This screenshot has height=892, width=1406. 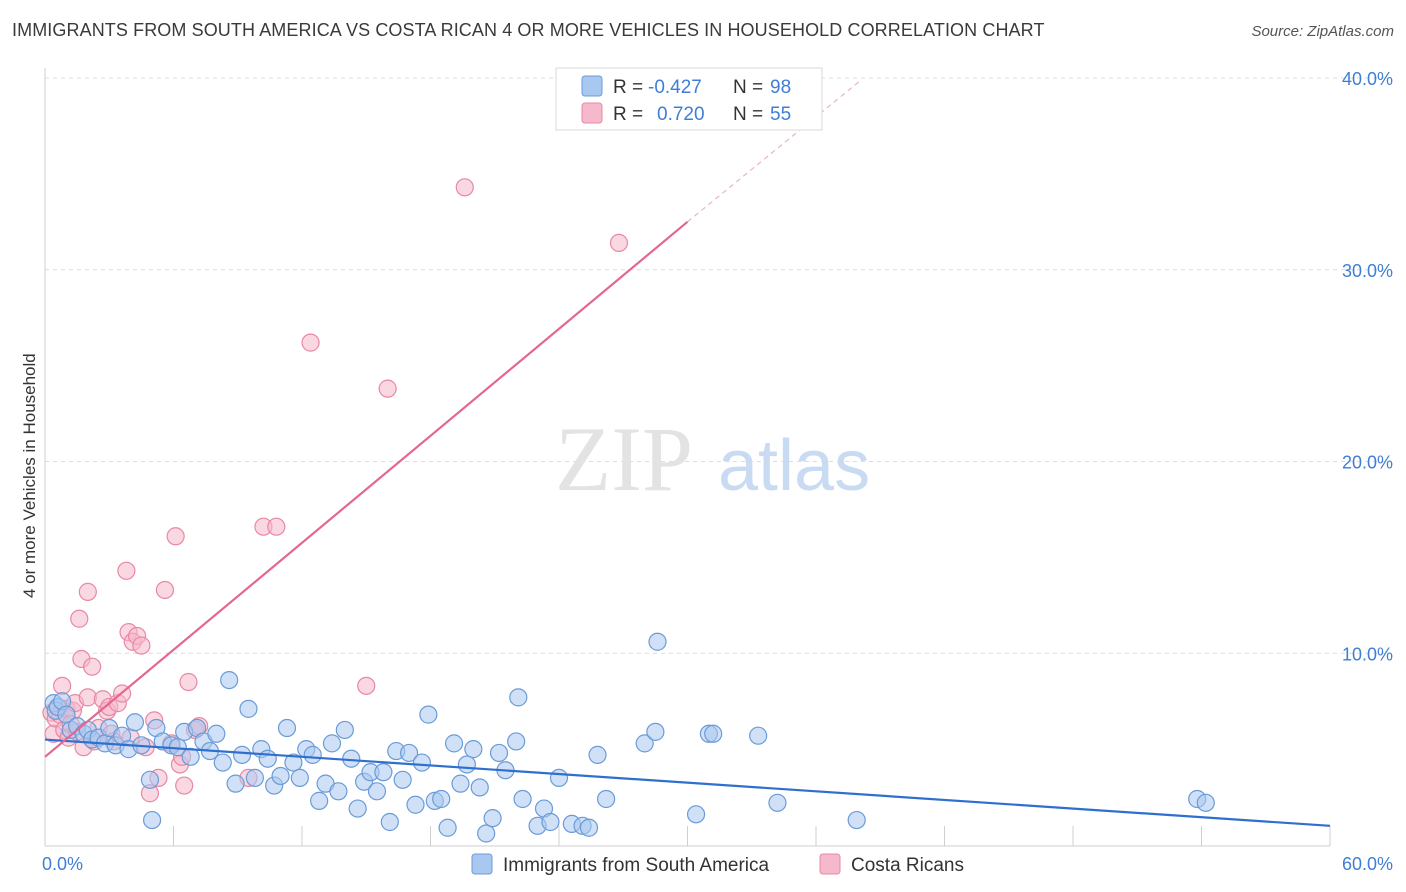 What do you see at coordinates (1367, 463) in the screenshot?
I see `y-tick-label: 20.0%` at bounding box center [1367, 463].